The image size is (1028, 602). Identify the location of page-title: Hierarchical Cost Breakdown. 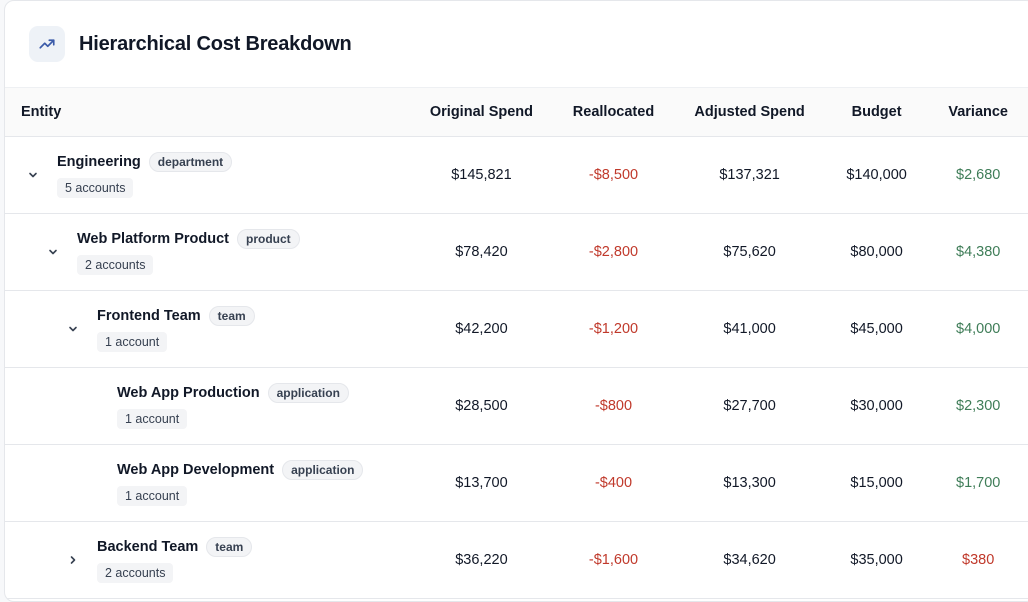
(215, 43).